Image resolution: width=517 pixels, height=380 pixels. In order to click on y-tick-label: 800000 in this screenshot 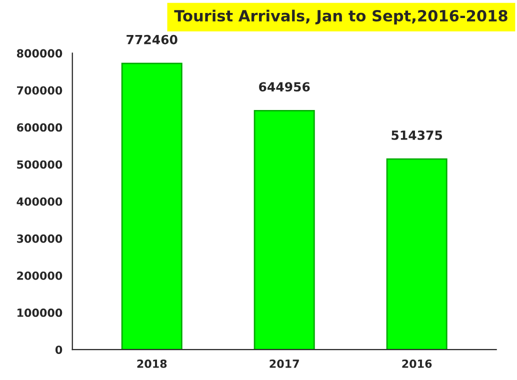, I will do `click(39, 53)`.